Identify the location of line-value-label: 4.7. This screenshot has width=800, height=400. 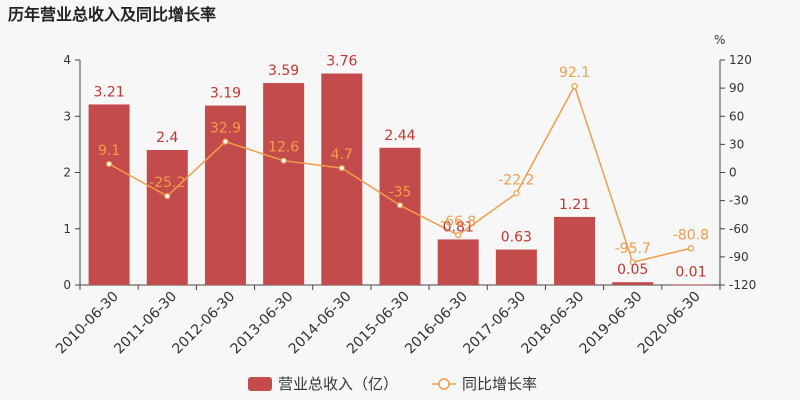
(342, 155).